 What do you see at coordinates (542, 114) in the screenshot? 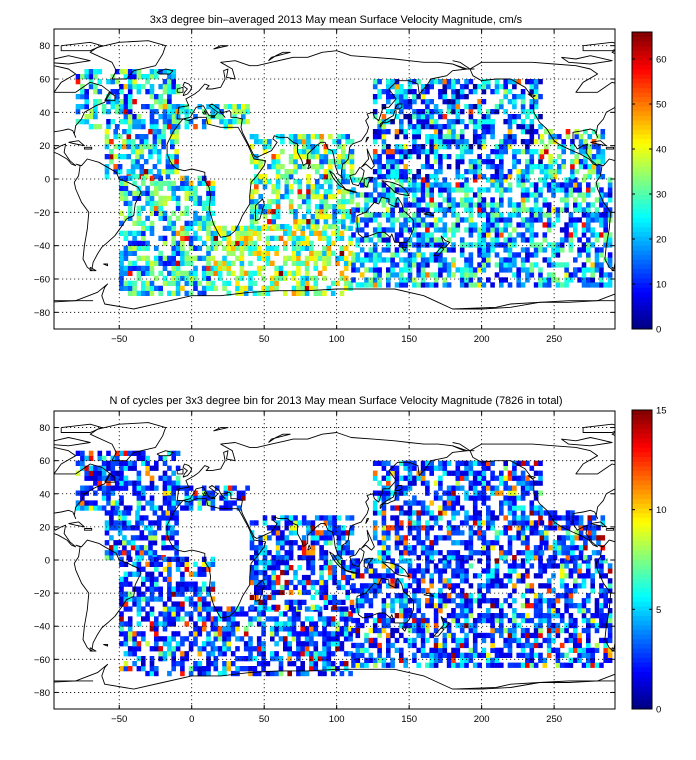
I see `coastline` at bounding box center [542, 114].